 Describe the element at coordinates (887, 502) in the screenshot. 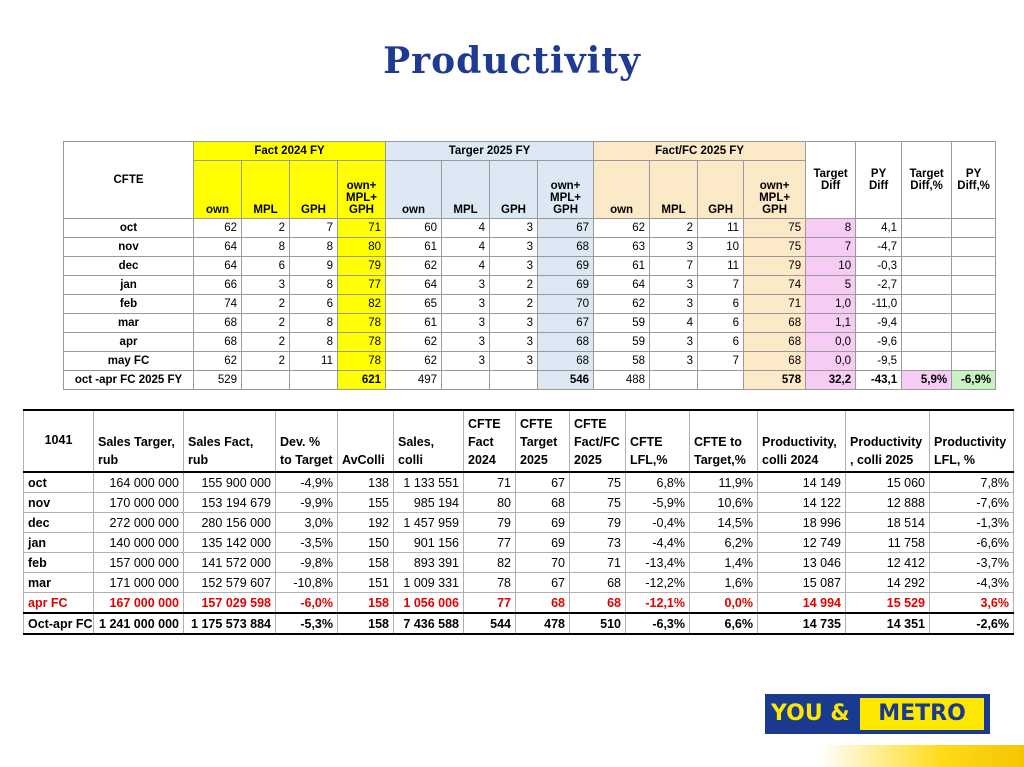

I see `cell-col-12: 12 888` at that location.